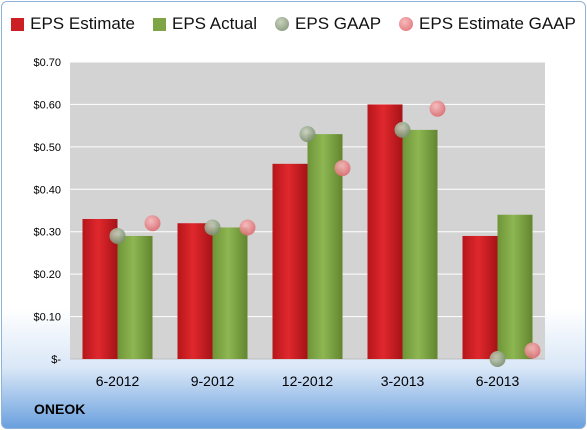 The image size is (587, 430). What do you see at coordinates (214, 23) in the screenshot?
I see `legend-label-eps-actual: EPS Actual` at bounding box center [214, 23].